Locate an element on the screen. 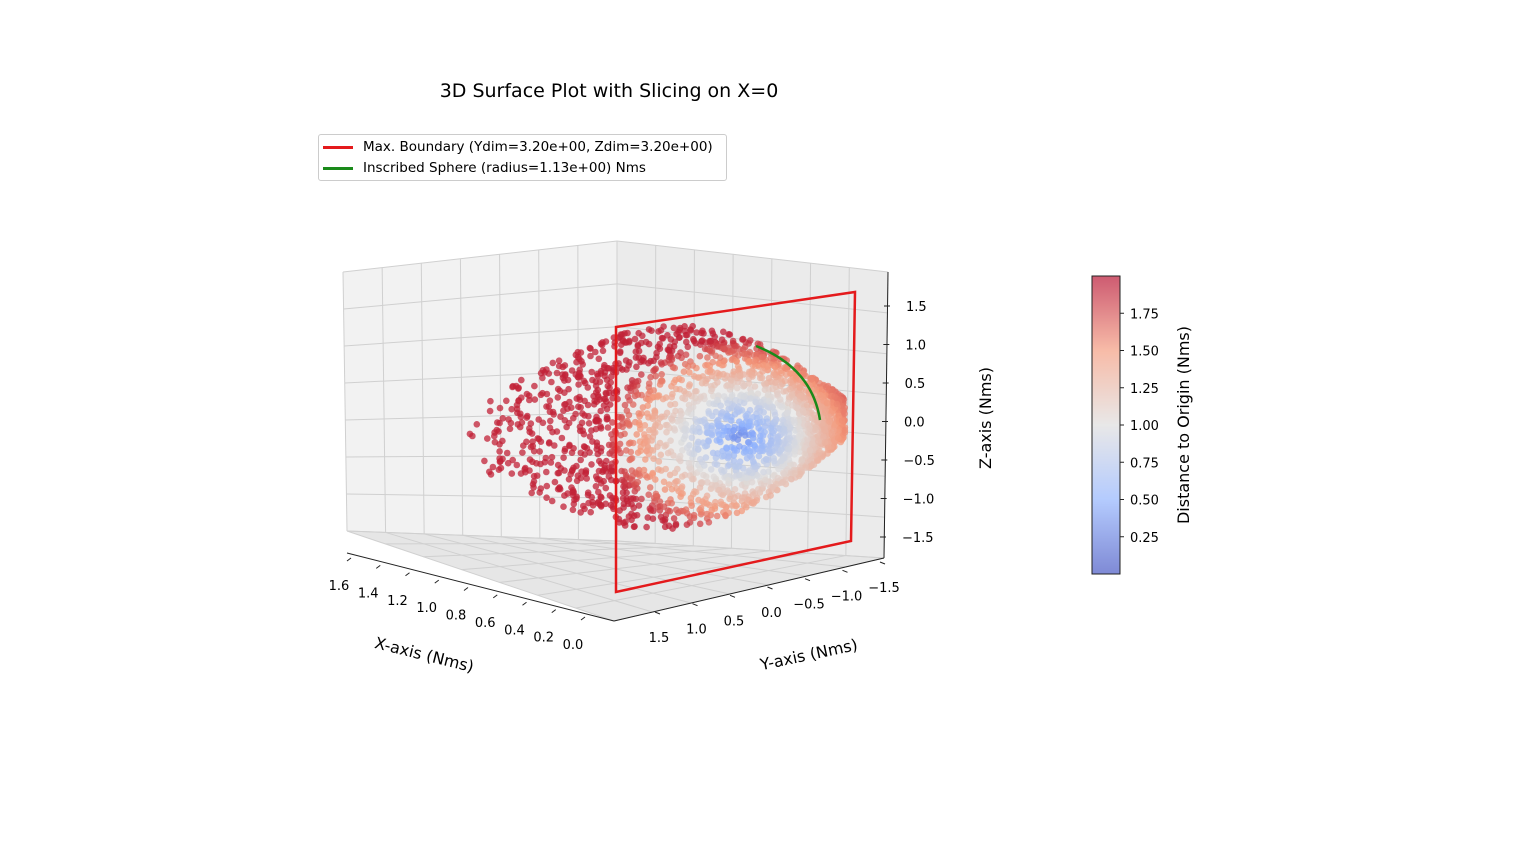 This screenshot has height=850, width=1536. z-axis-line is located at coordinates (886, 415).